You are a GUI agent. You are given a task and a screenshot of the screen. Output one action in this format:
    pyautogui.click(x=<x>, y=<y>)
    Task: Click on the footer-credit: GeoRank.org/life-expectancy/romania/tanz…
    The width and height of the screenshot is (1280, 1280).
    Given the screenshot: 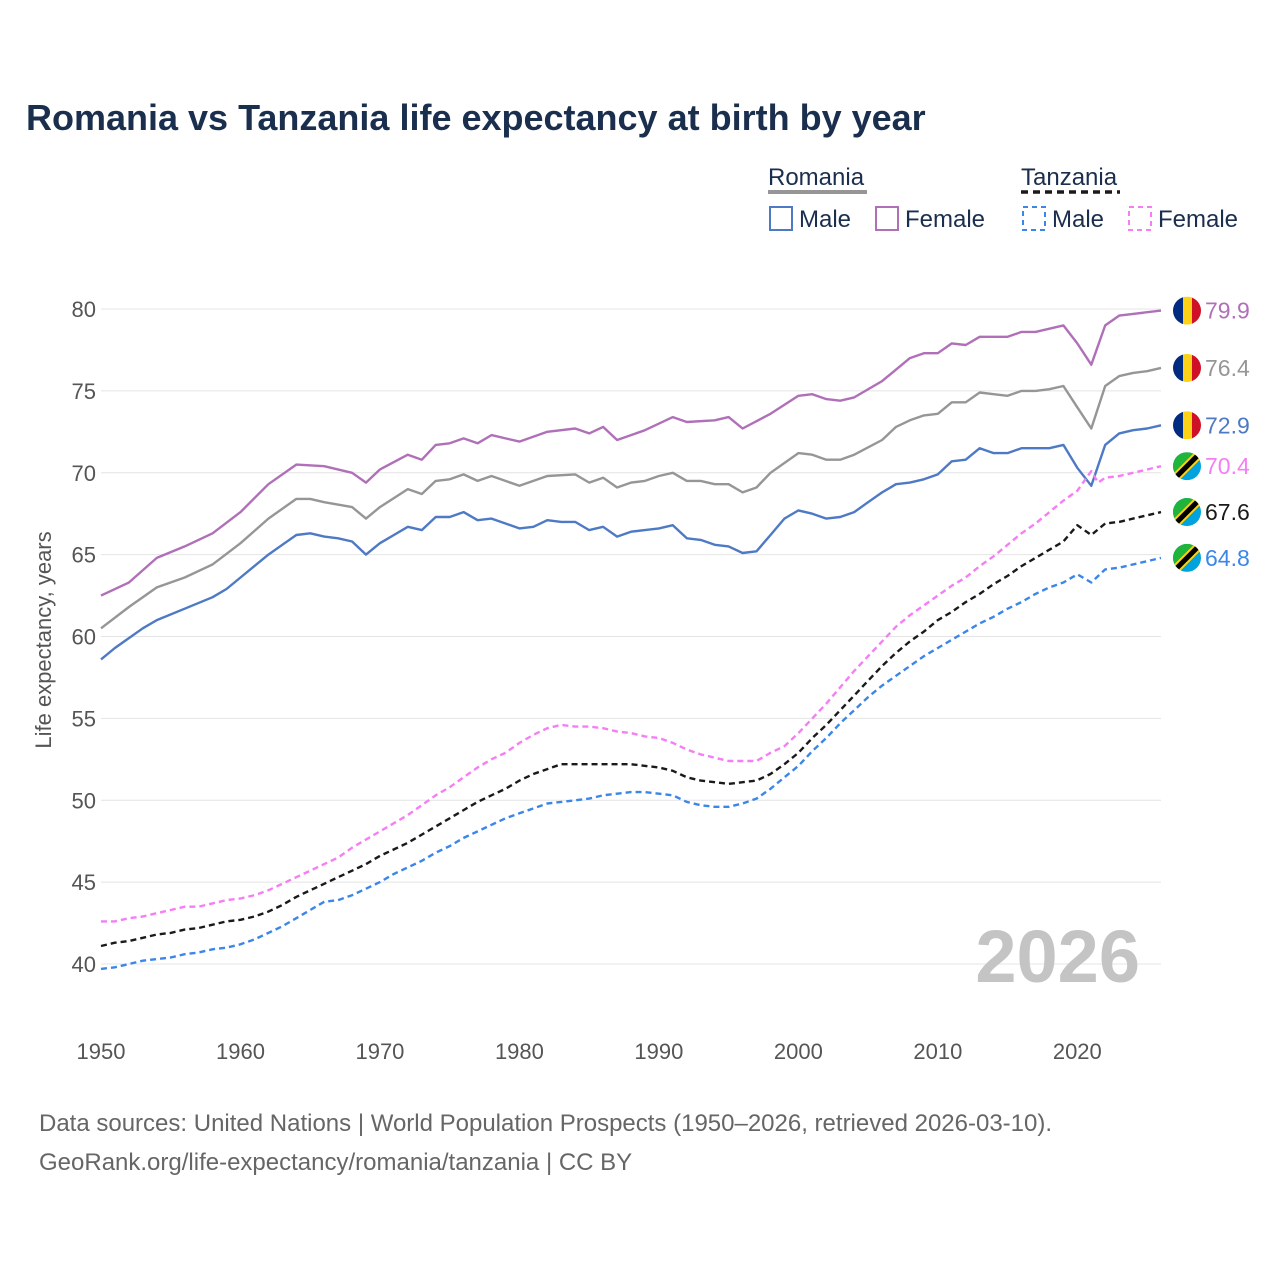 What is the action you would take?
    pyautogui.click(x=335, y=1162)
    